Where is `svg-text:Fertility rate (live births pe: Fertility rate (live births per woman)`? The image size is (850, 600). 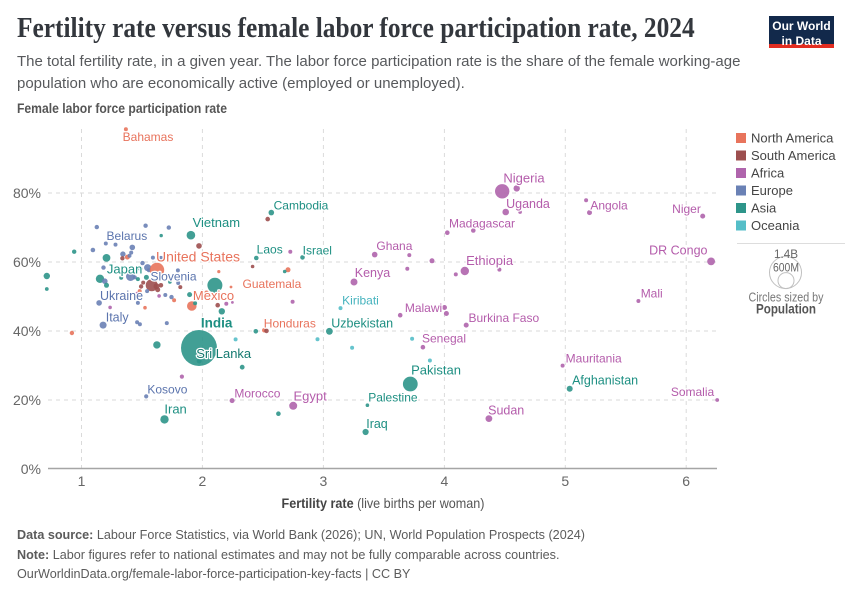 svg-text:Fertility rate (live births pe: Fertility rate (live births per woman) is located at coordinates (383, 503).